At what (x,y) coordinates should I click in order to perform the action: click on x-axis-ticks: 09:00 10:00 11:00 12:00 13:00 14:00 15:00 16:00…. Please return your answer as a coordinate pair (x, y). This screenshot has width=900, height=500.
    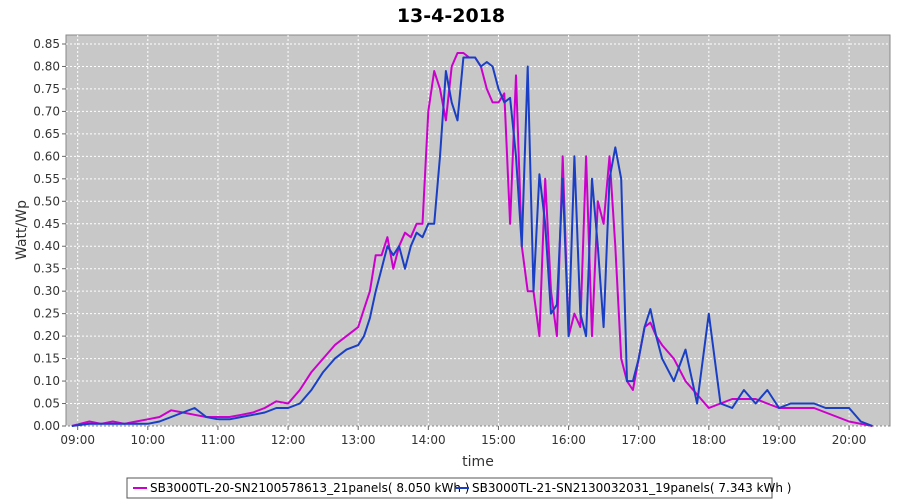
    Looking at the image, I should click on (463, 436).